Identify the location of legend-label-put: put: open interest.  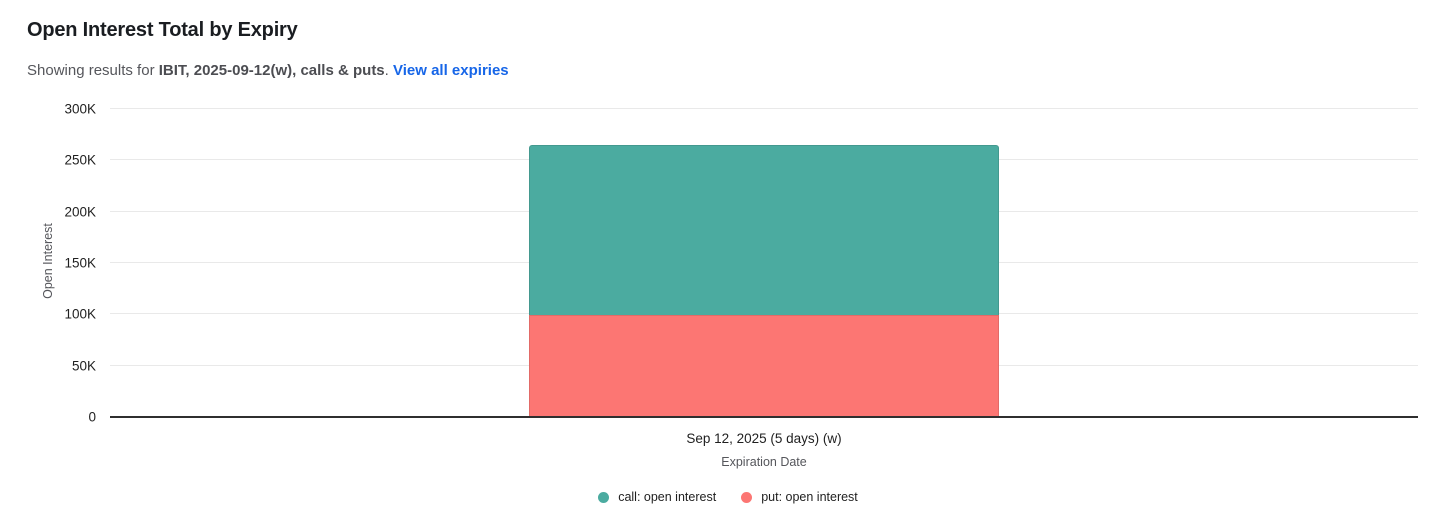
(809, 497).